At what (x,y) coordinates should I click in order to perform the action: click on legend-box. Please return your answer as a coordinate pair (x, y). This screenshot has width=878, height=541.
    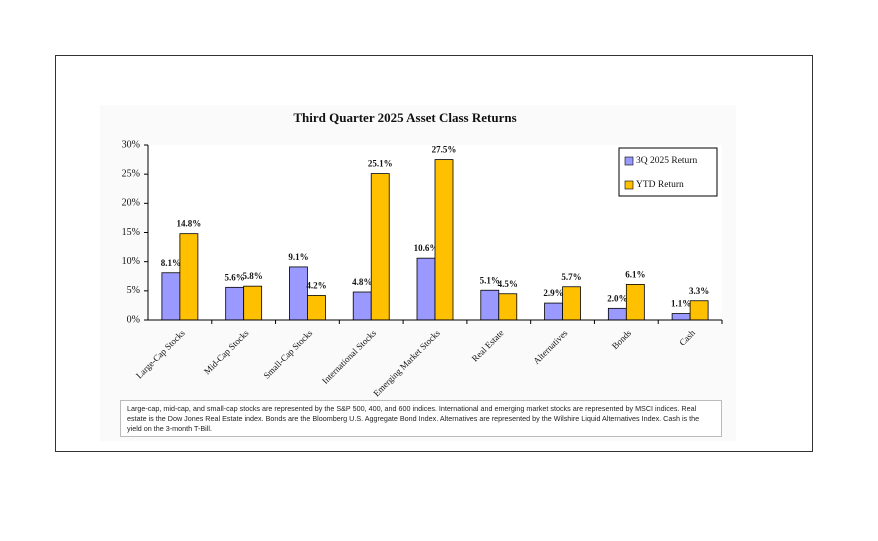
    Looking at the image, I should click on (668, 172).